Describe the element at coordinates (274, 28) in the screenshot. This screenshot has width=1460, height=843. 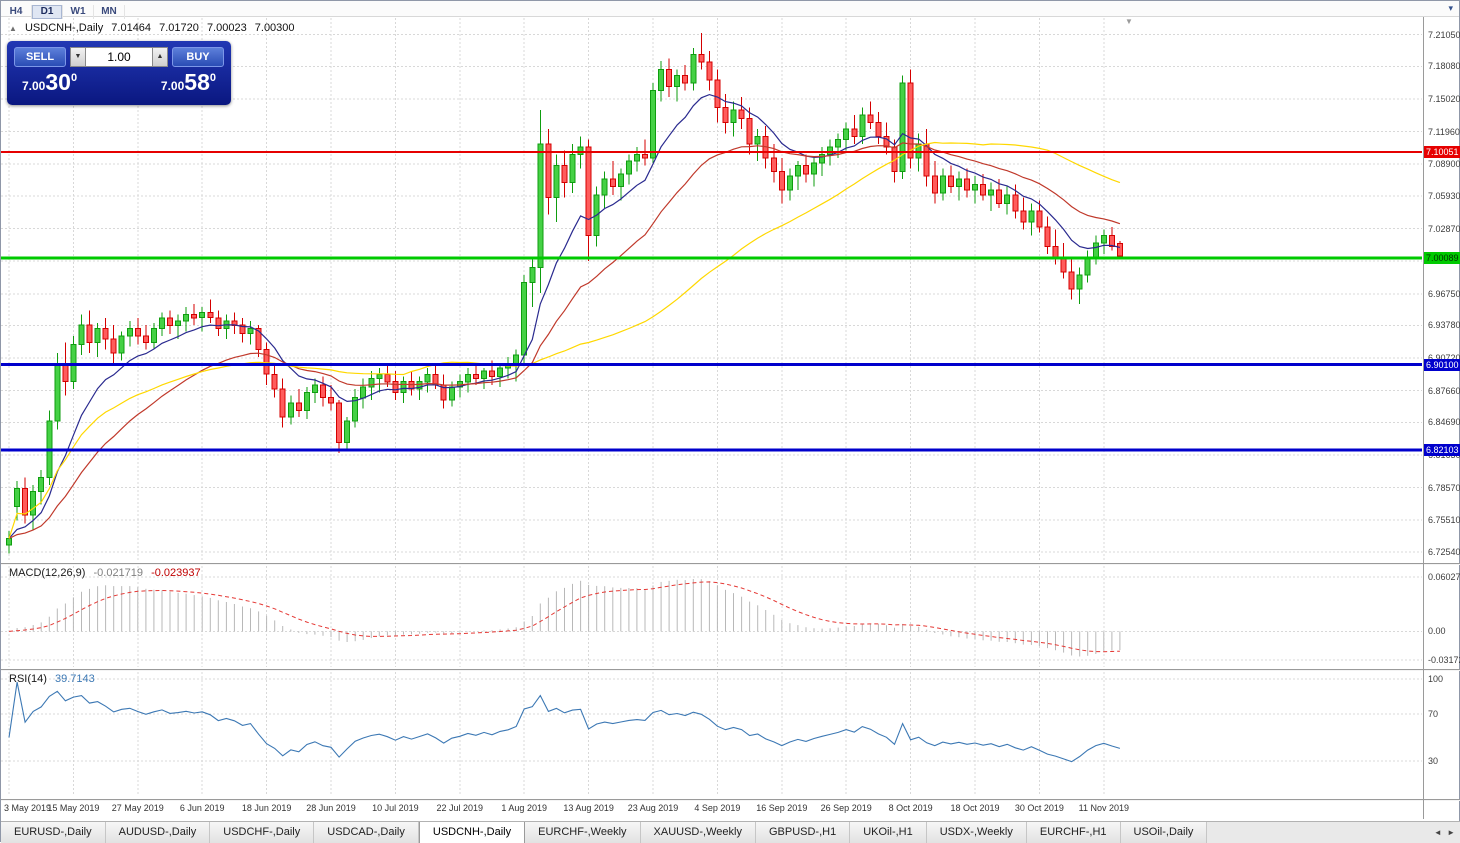
I see `ohlc-close: 7.00300` at that location.